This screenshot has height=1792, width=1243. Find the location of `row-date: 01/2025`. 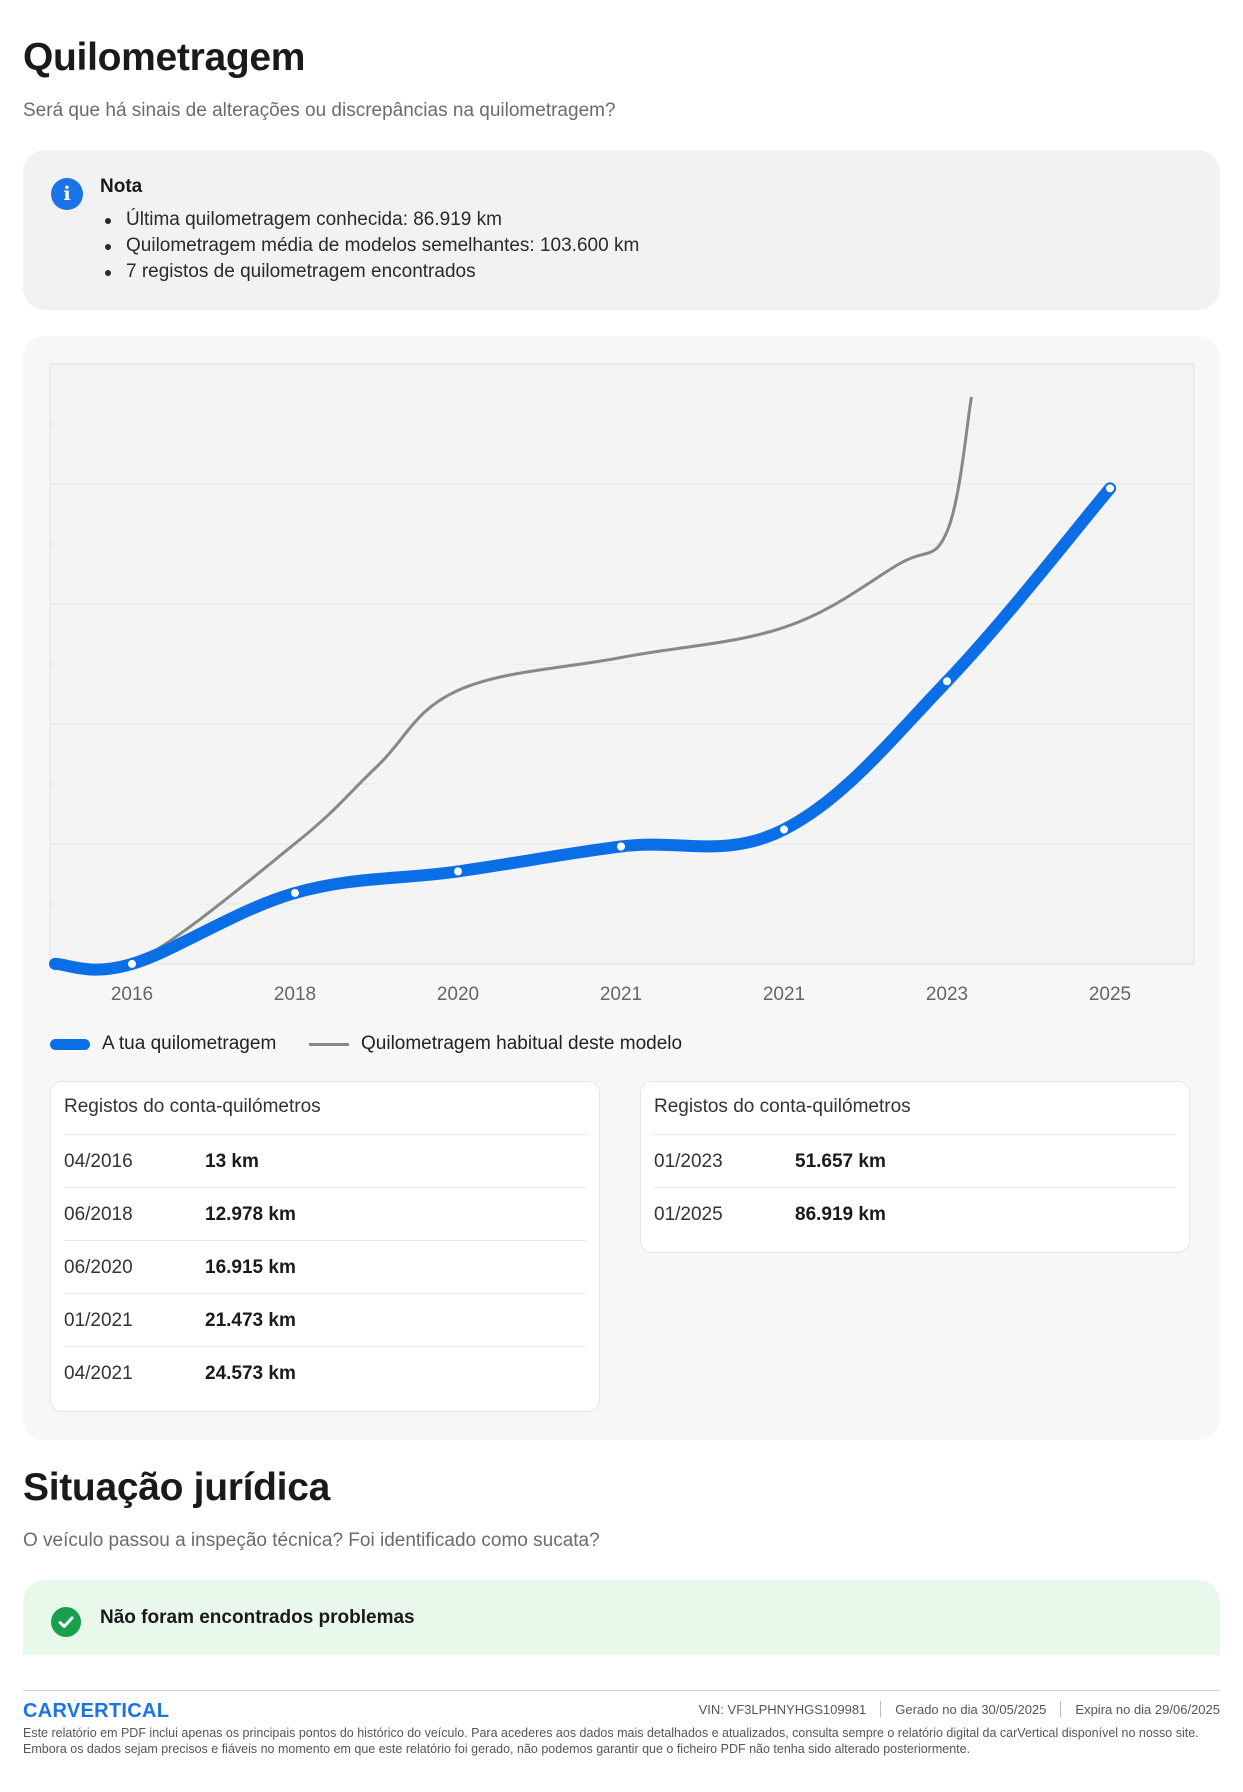

row-date: 01/2025 is located at coordinates (688, 1214).